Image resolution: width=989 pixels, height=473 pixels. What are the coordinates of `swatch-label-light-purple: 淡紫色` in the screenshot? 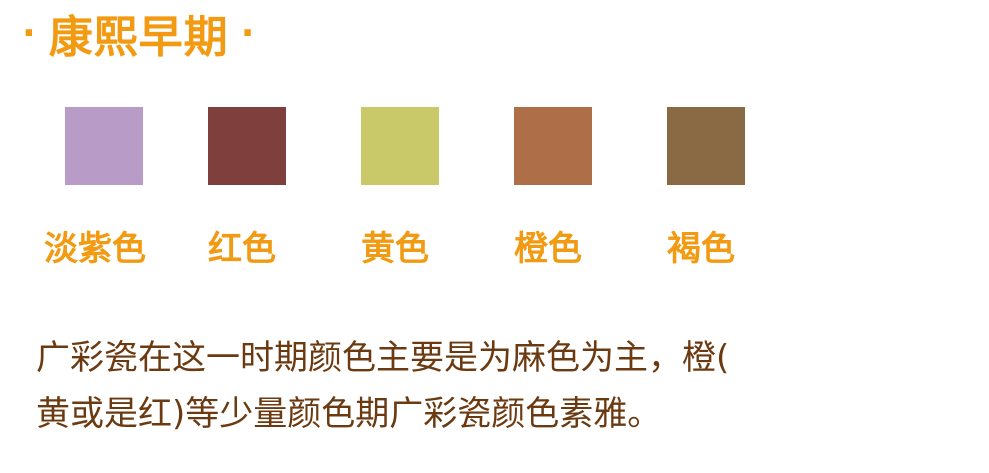 It's located at (95, 248).